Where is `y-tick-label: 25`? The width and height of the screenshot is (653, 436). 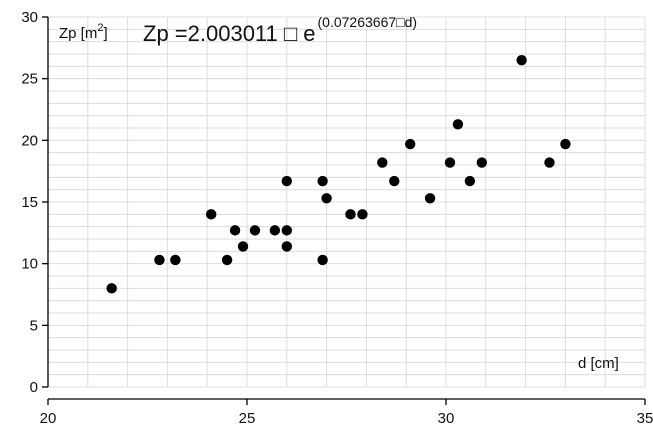 y-tick-label: 25 is located at coordinates (29, 79).